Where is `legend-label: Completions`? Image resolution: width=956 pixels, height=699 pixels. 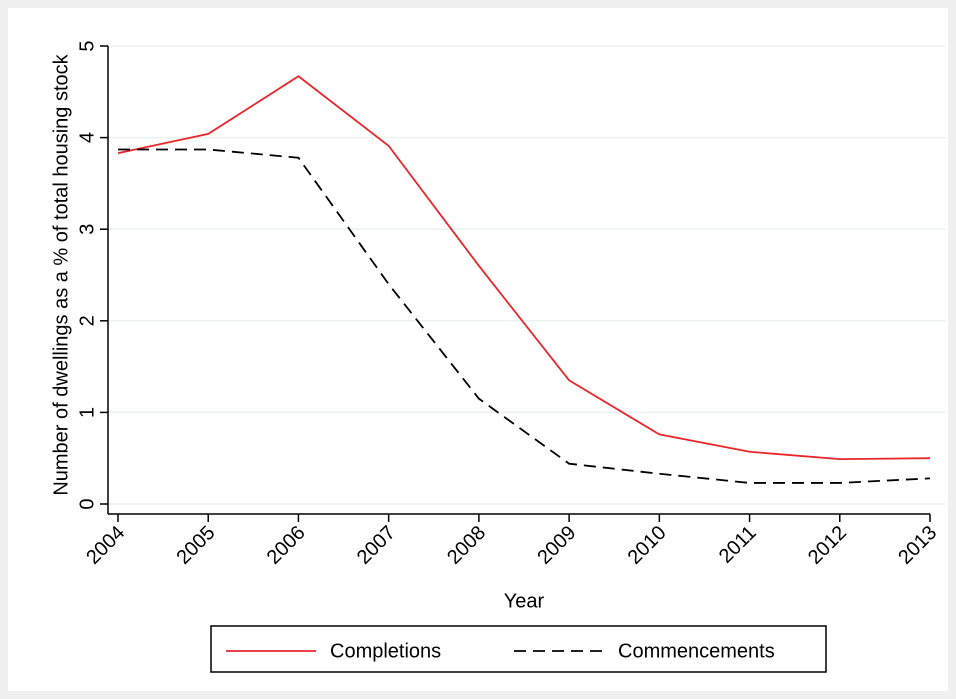 legend-label: Completions is located at coordinates (385, 651).